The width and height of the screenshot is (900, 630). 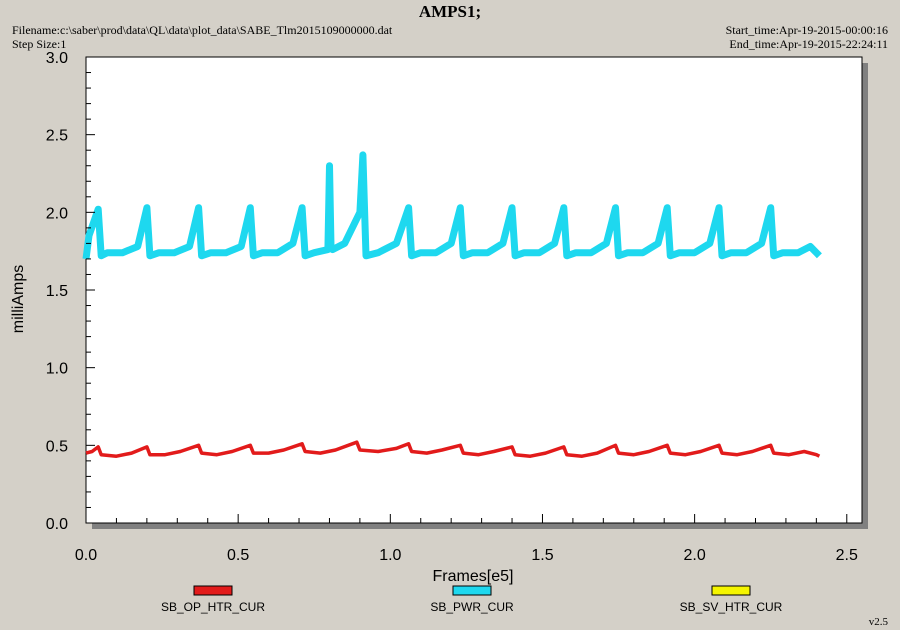 I want to click on y-tick-label: 1.5, so click(x=57, y=291).